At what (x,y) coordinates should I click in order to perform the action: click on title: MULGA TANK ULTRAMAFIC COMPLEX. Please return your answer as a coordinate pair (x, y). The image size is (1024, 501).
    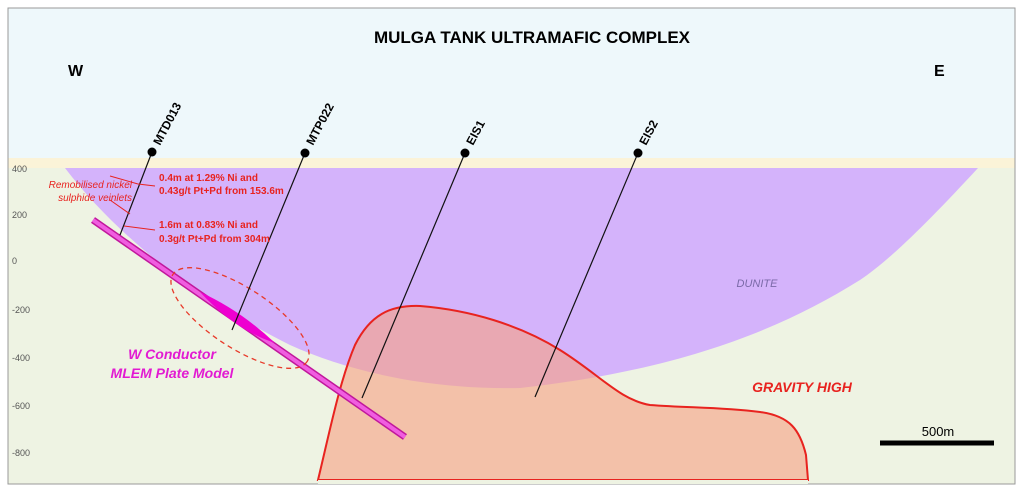
    Looking at the image, I should click on (532, 37).